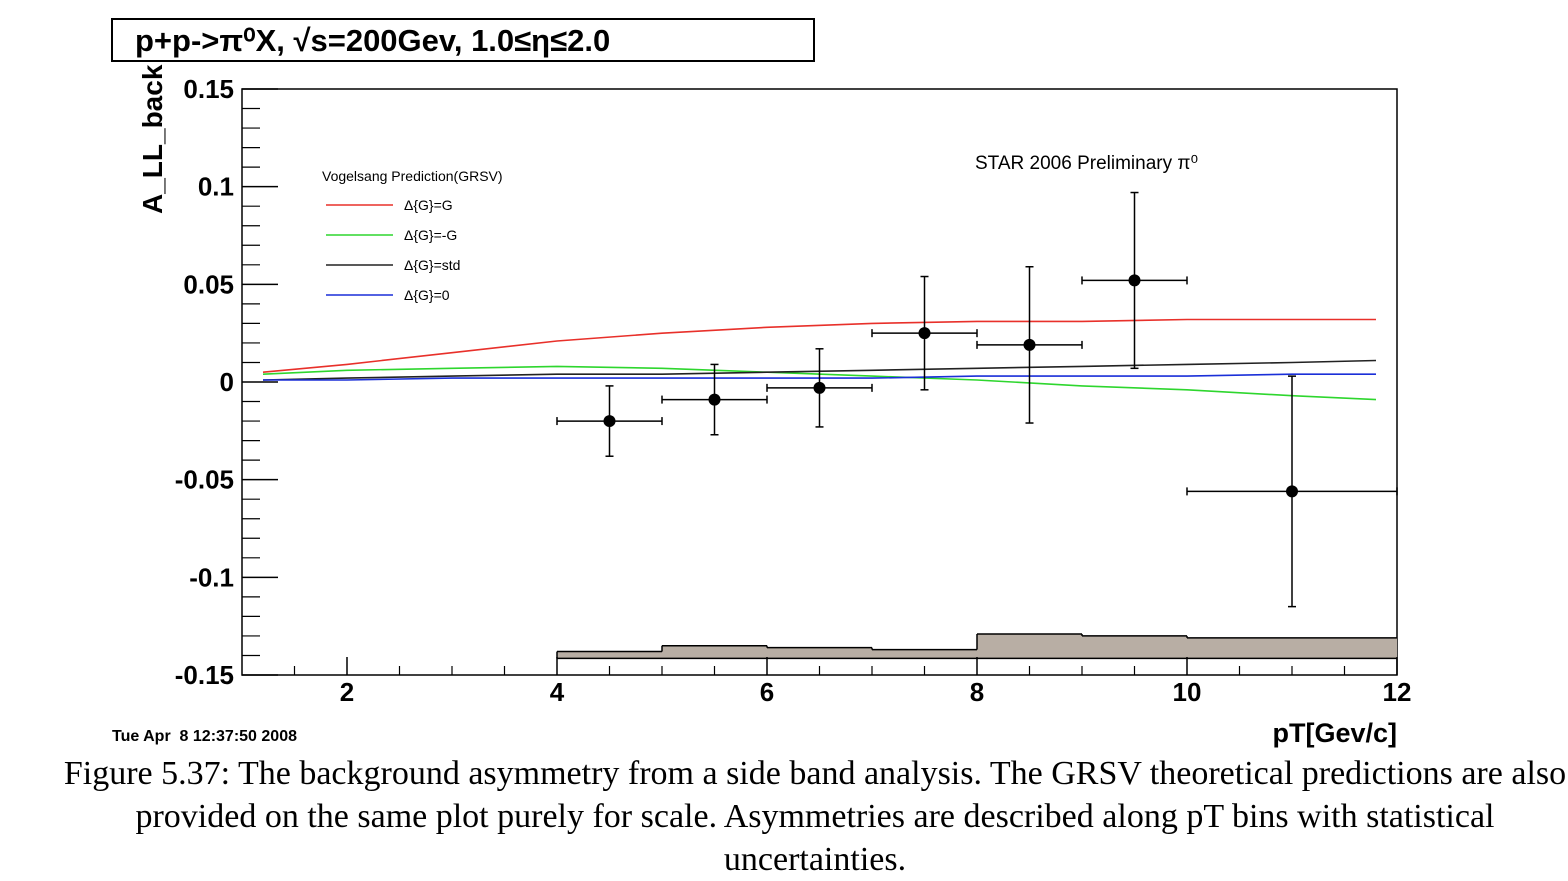 Image resolution: width=1568 pixels, height=881 pixels. Describe the element at coordinates (152, 139) in the screenshot. I see `y-axis-label: A_LL_back` at that location.